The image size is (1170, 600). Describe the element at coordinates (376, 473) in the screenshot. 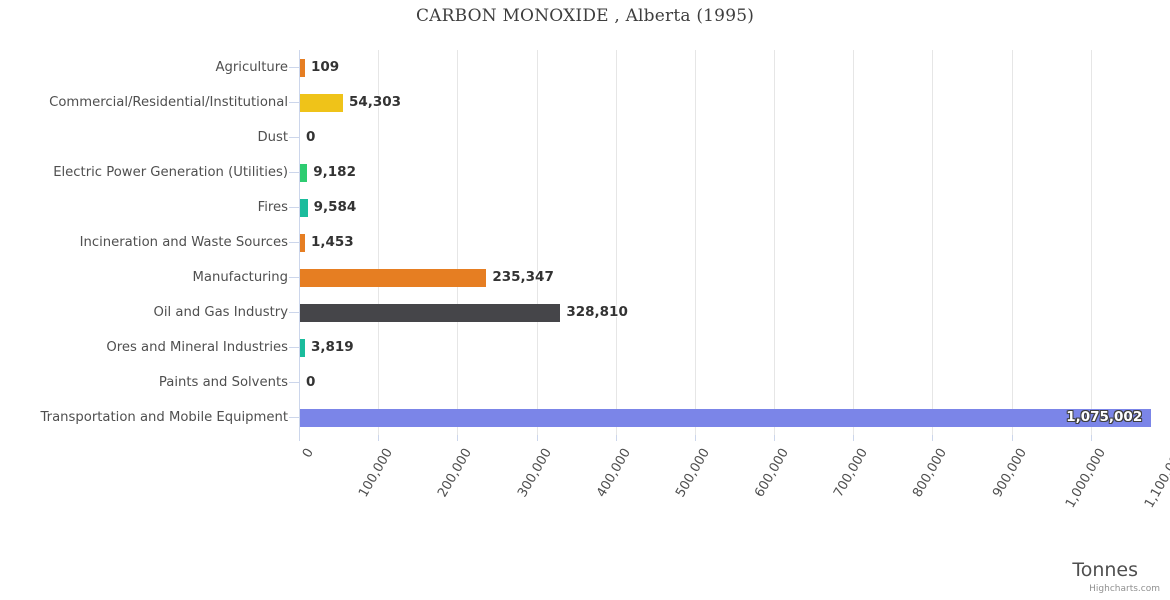

I see `x-axis-tick-label: 100,000` at that location.